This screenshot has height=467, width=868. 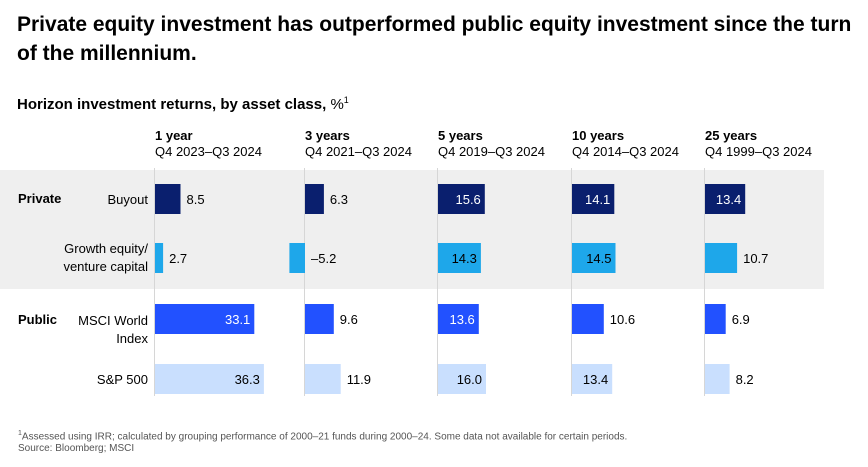 I want to click on group-label-public: Public, so click(x=38, y=319).